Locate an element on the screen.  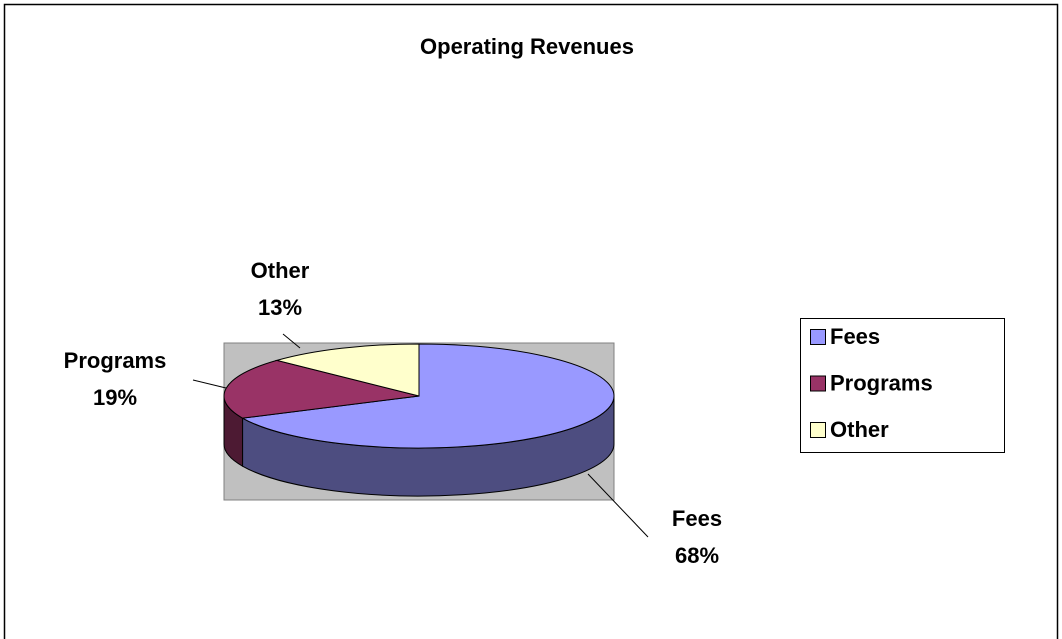
data-label-name: Other is located at coordinates (280, 270).